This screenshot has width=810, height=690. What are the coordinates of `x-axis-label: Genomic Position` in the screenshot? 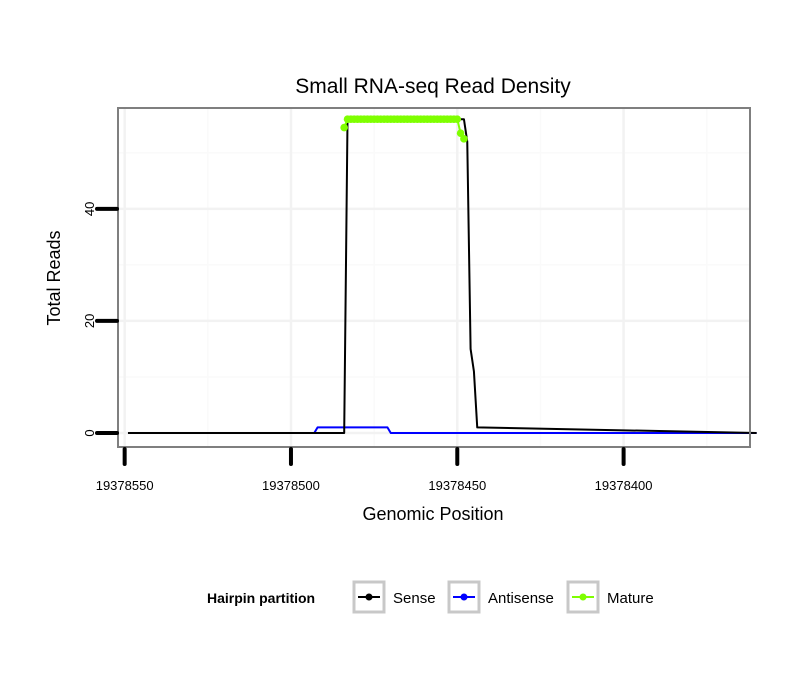 It's located at (432, 514).